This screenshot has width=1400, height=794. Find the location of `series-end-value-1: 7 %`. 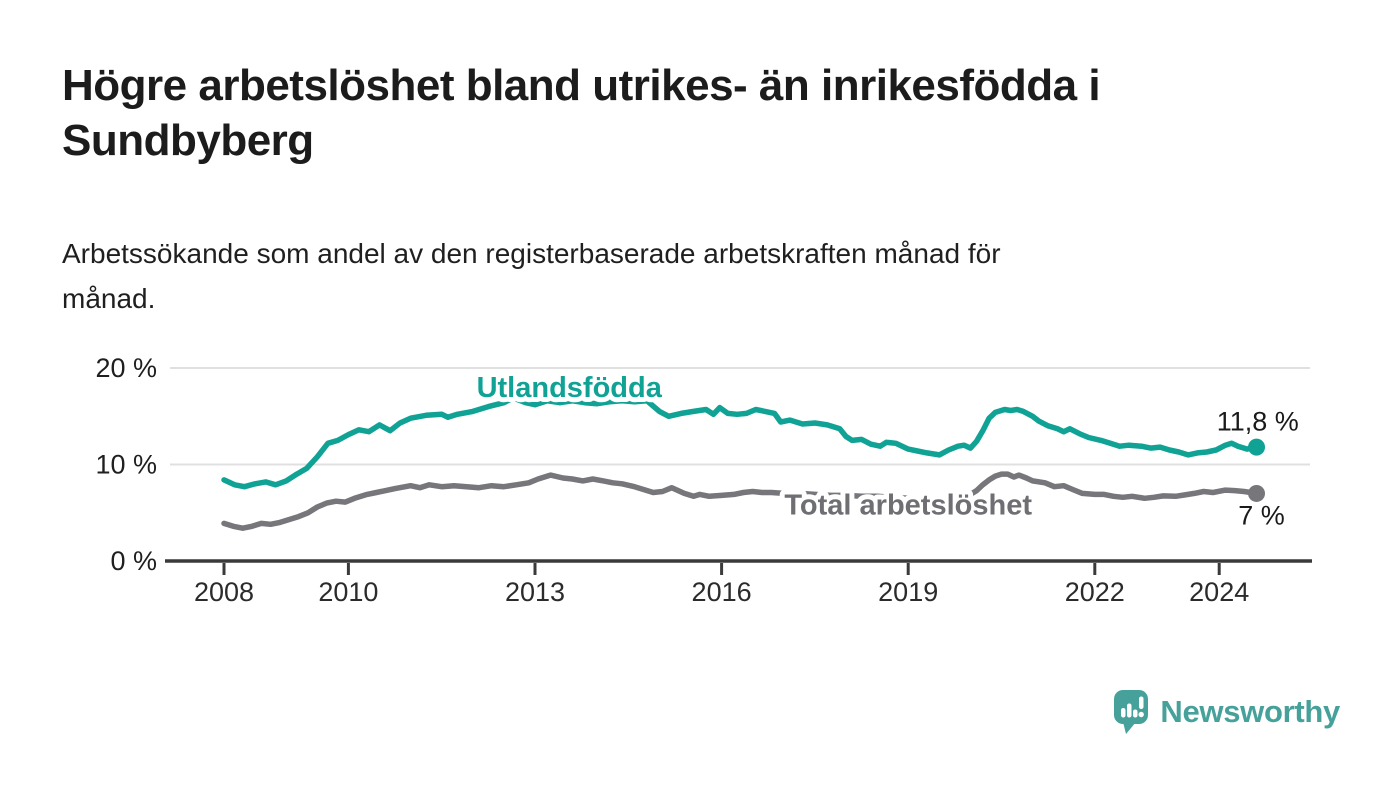

series-end-value-1: 7 % is located at coordinates (1261, 515).